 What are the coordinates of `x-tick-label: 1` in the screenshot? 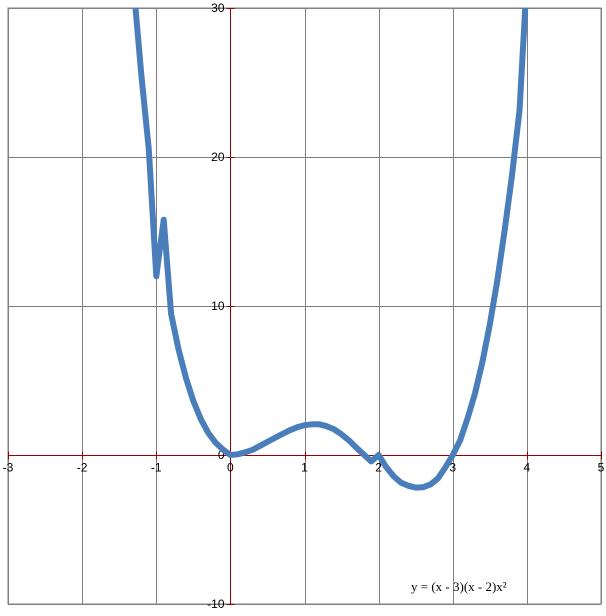 It's located at (304, 468).